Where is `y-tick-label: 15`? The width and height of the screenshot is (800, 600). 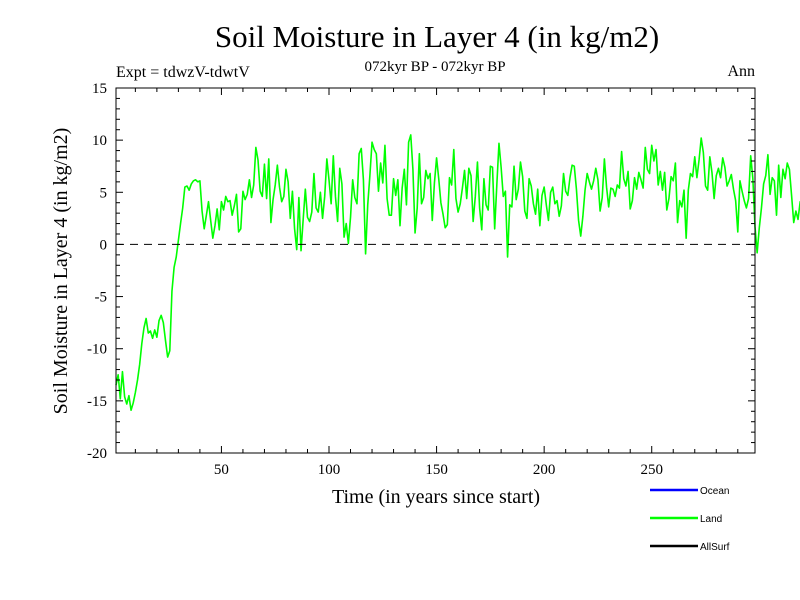
y-tick-label: 15 is located at coordinates (99, 89).